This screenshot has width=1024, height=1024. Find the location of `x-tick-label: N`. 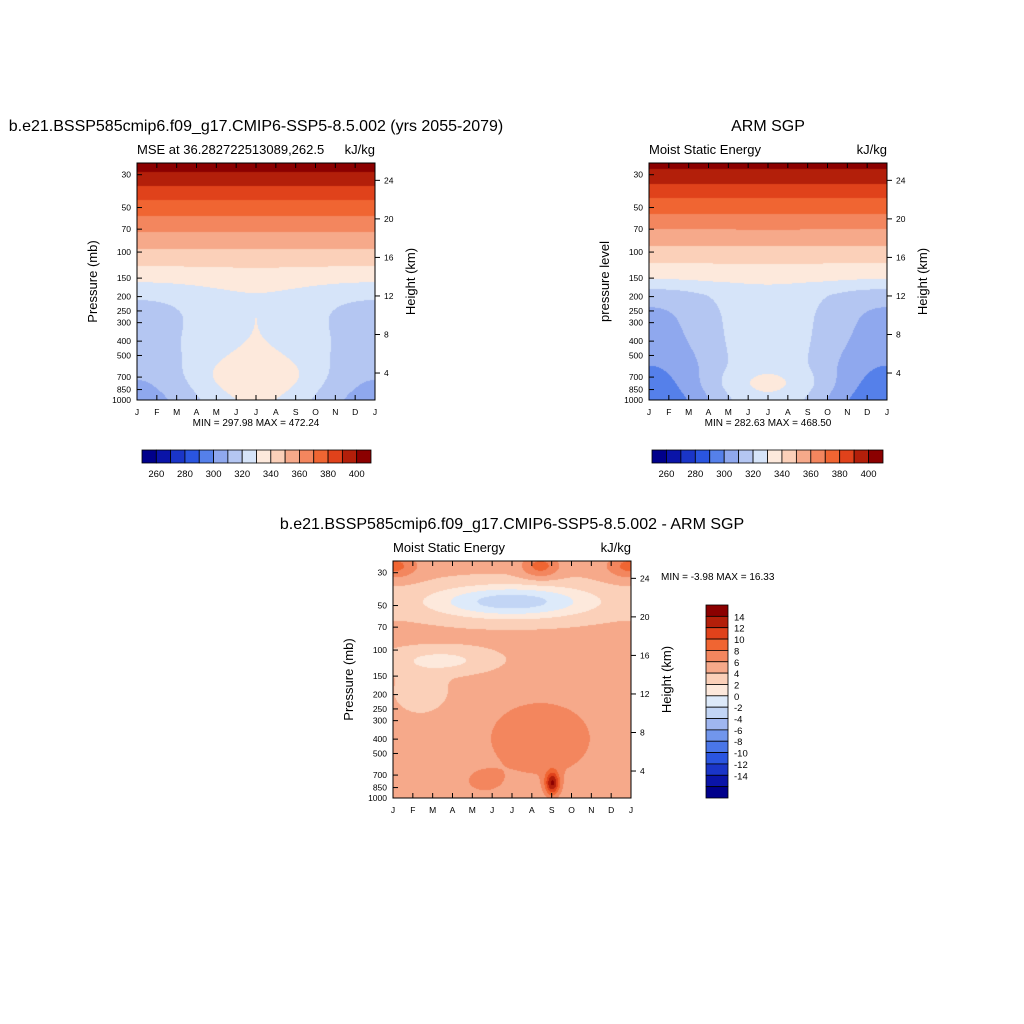

x-tick-label: N is located at coordinates (847, 412).